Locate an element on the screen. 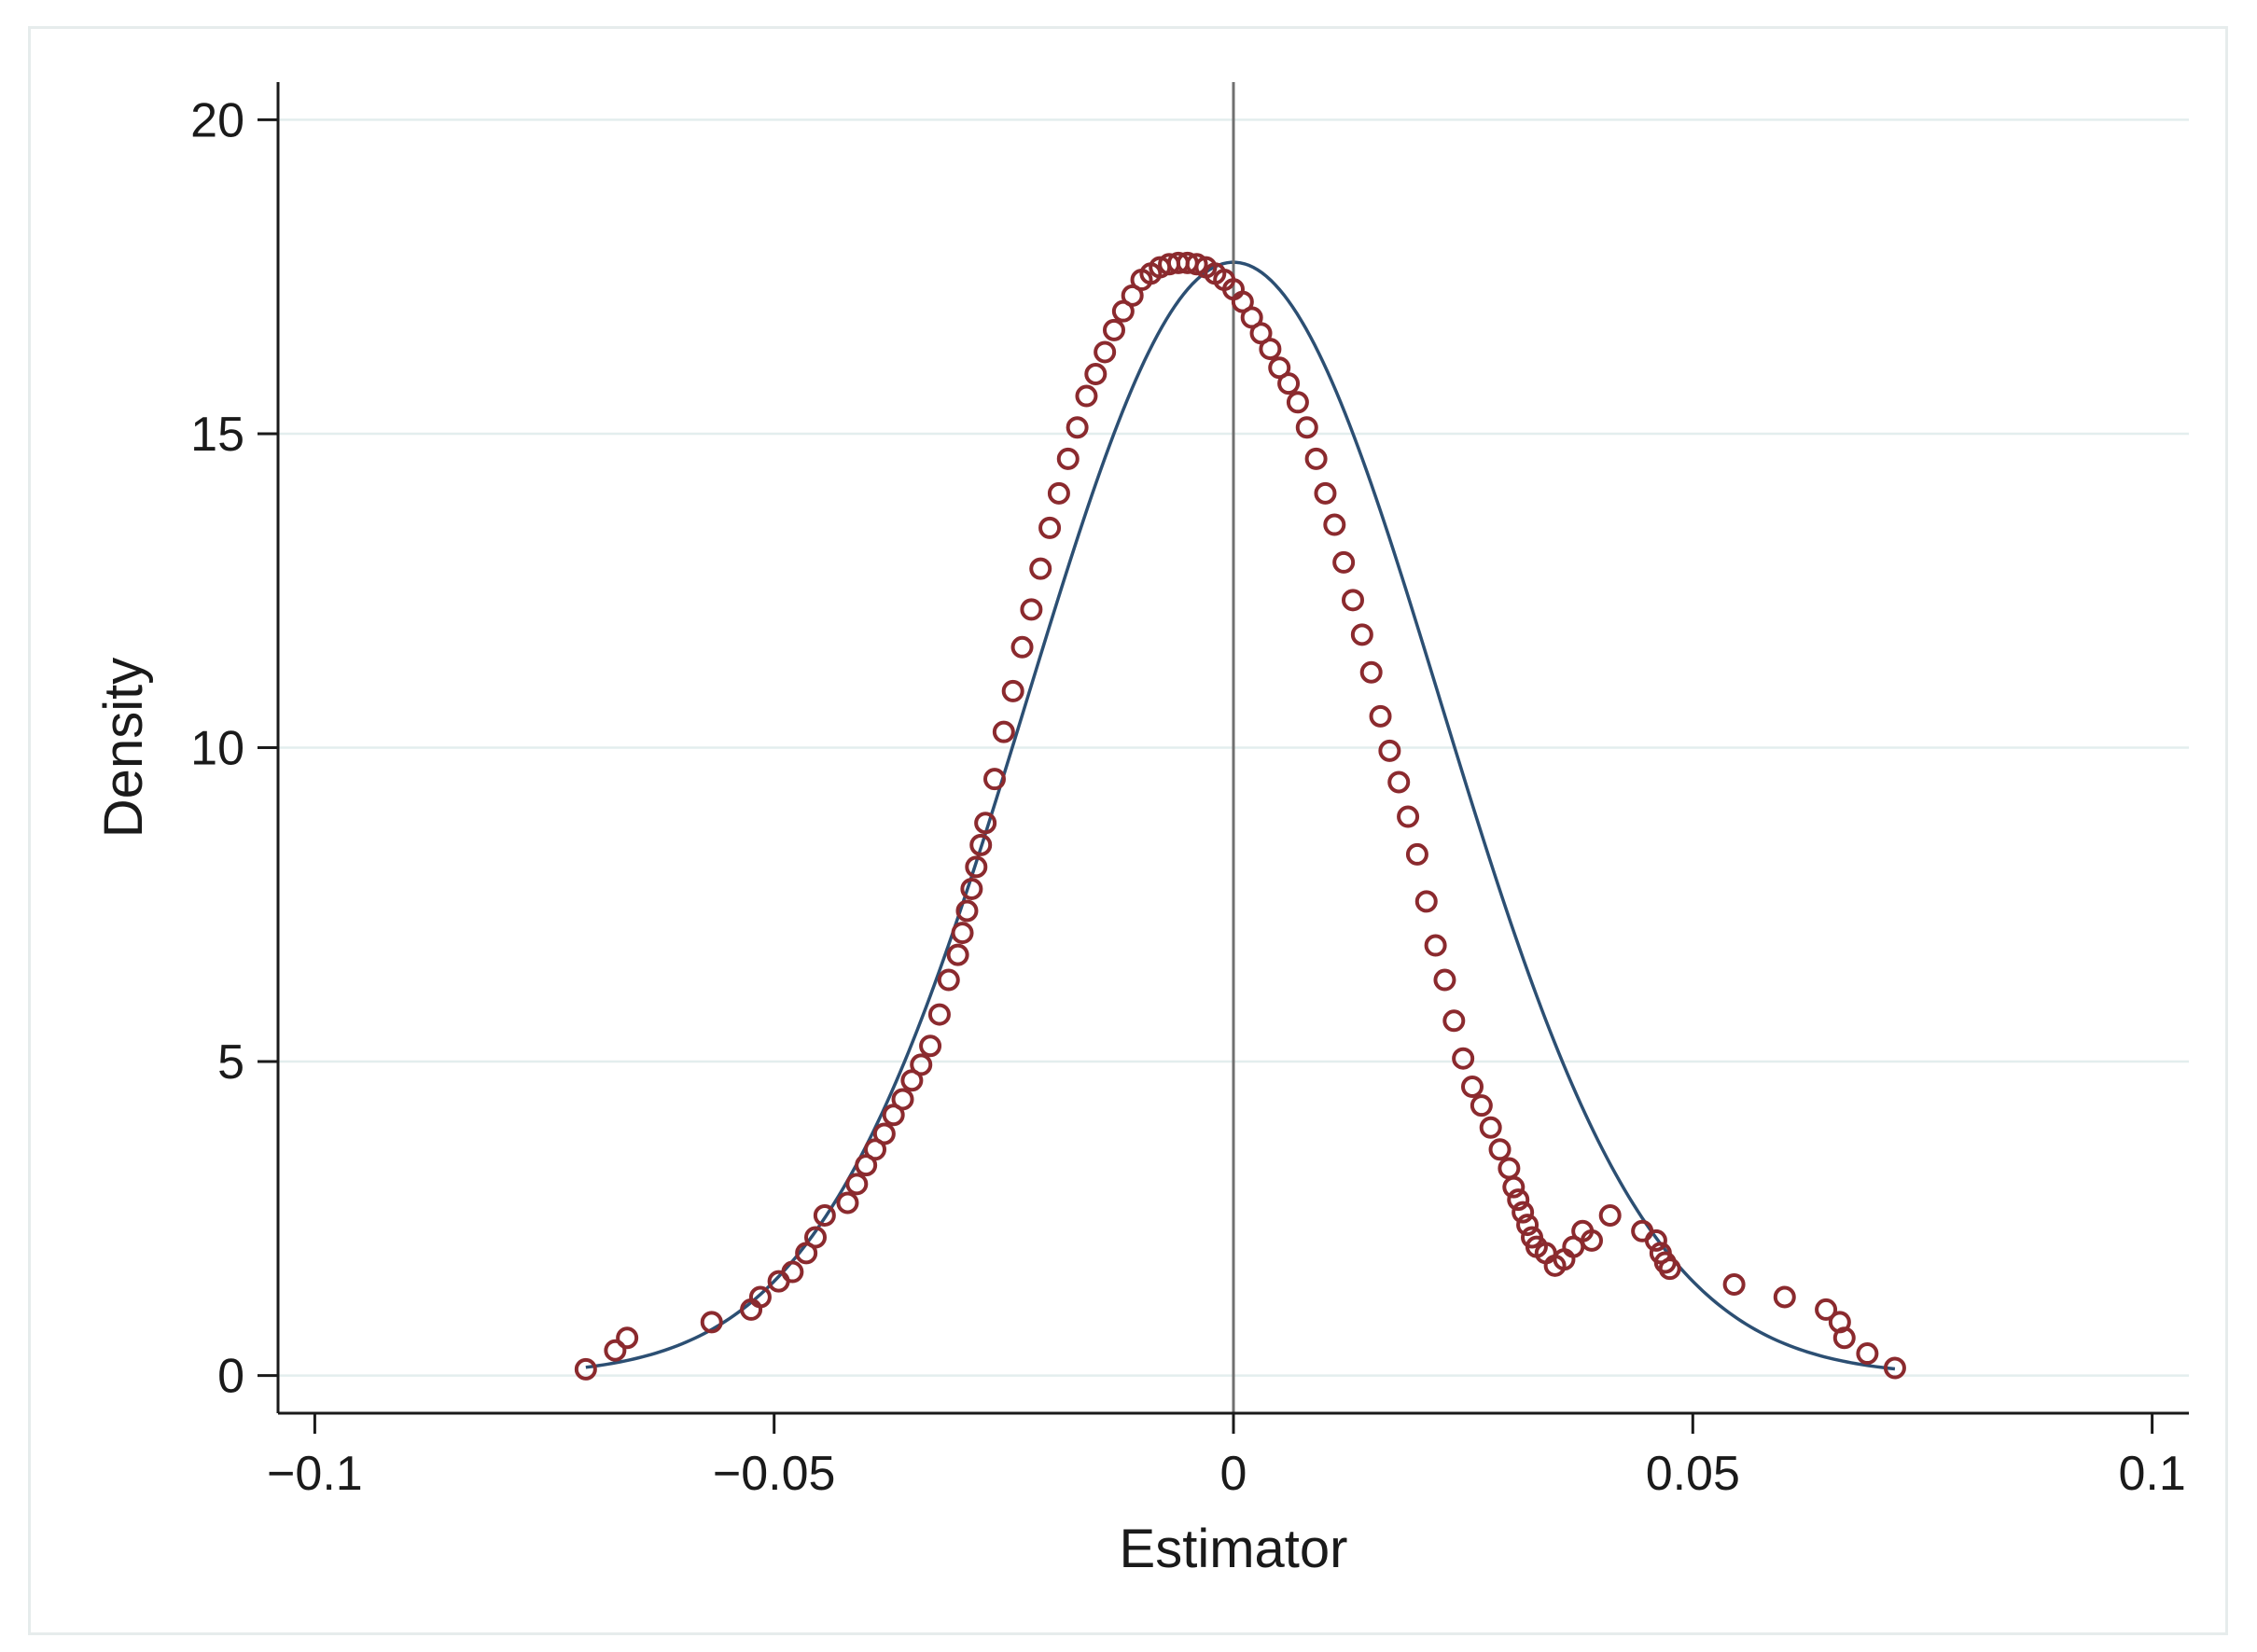  x-tick-label: 0.05 is located at coordinates (1693, 1474).